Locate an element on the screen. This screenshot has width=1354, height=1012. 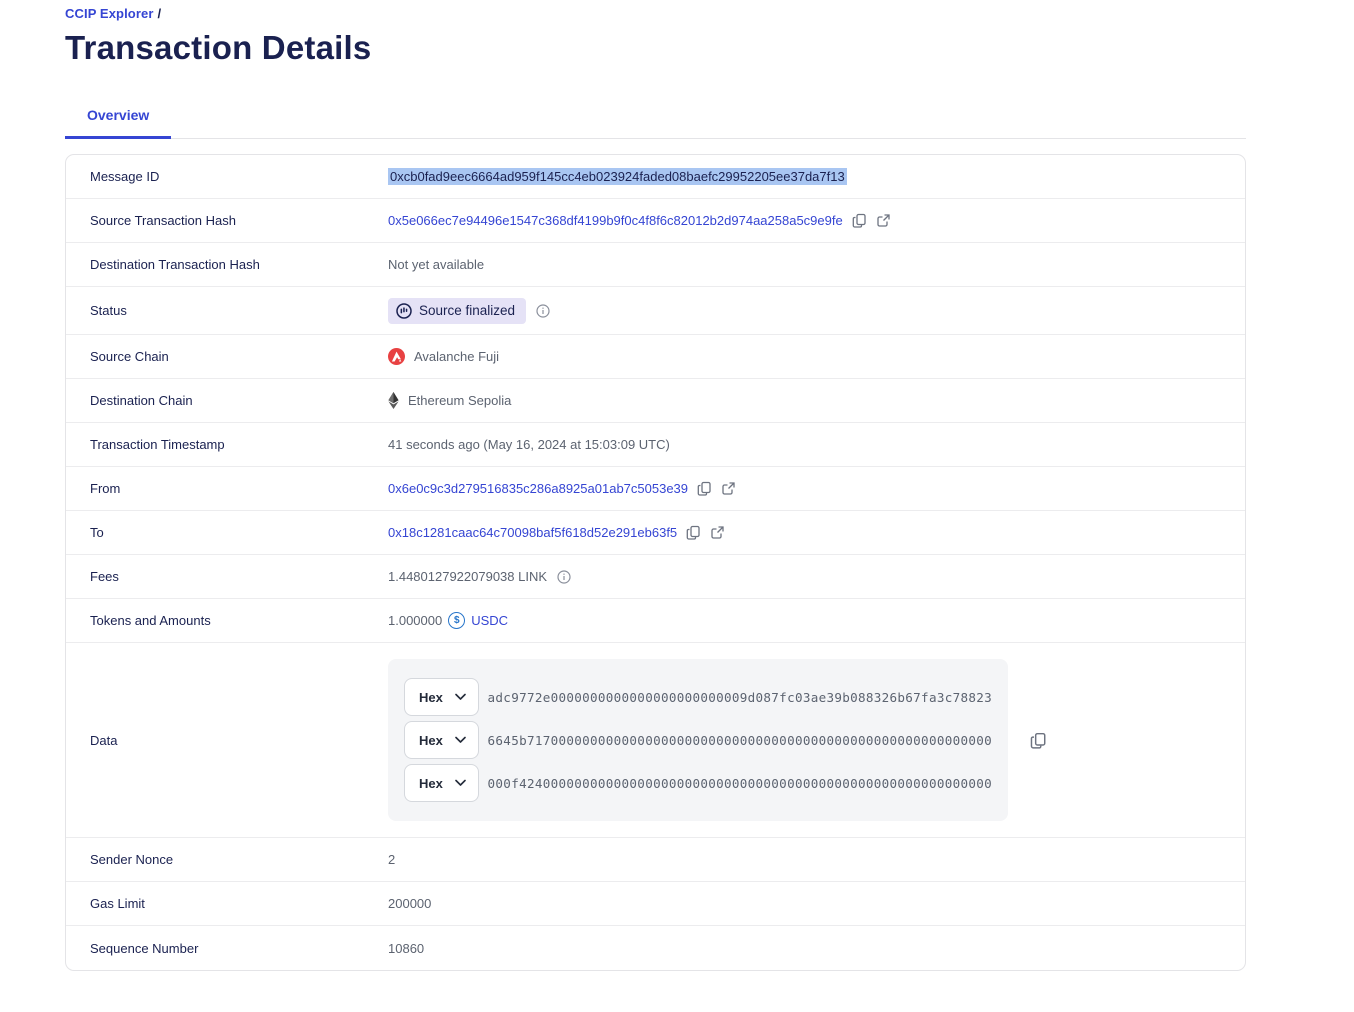
field-label: Destination Transaction Hash is located at coordinates (175, 264).